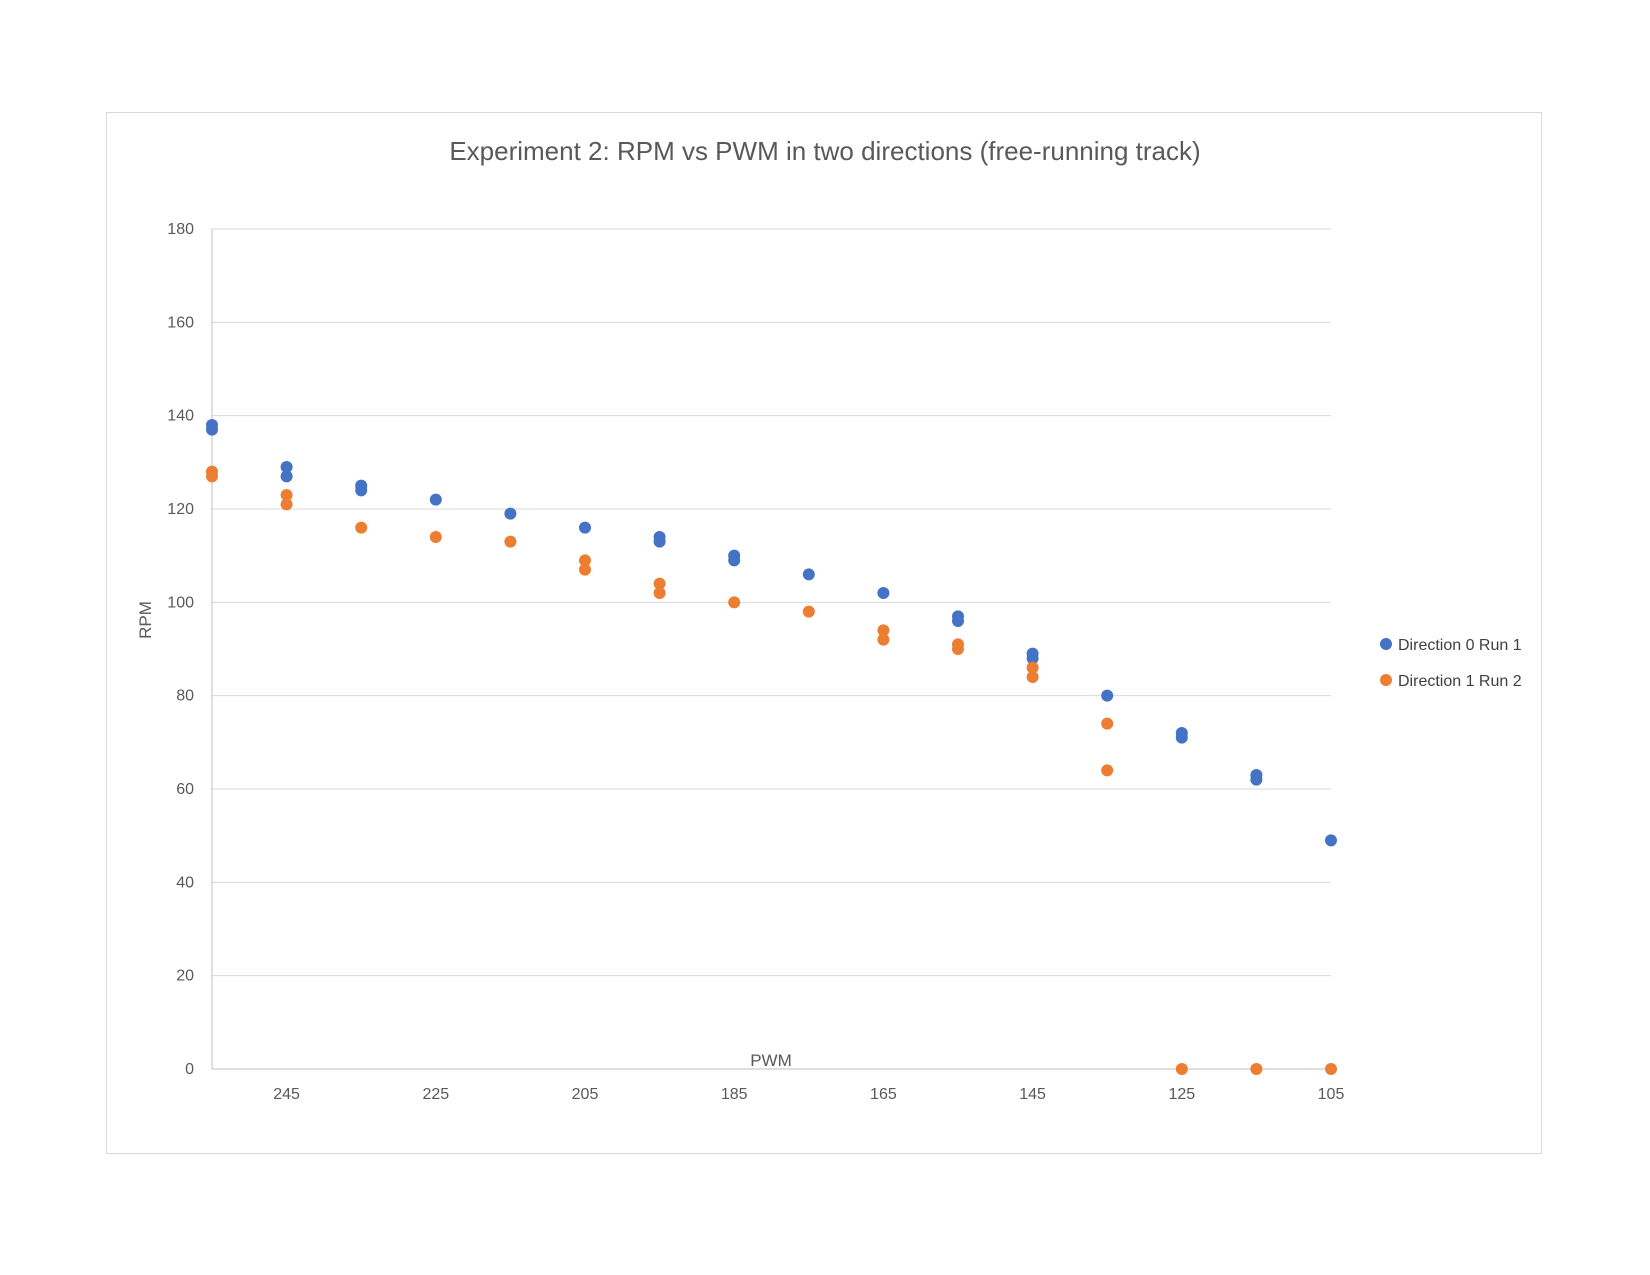 This screenshot has width=1650, height=1275. I want to click on x-tick-label: 245, so click(286, 1094).